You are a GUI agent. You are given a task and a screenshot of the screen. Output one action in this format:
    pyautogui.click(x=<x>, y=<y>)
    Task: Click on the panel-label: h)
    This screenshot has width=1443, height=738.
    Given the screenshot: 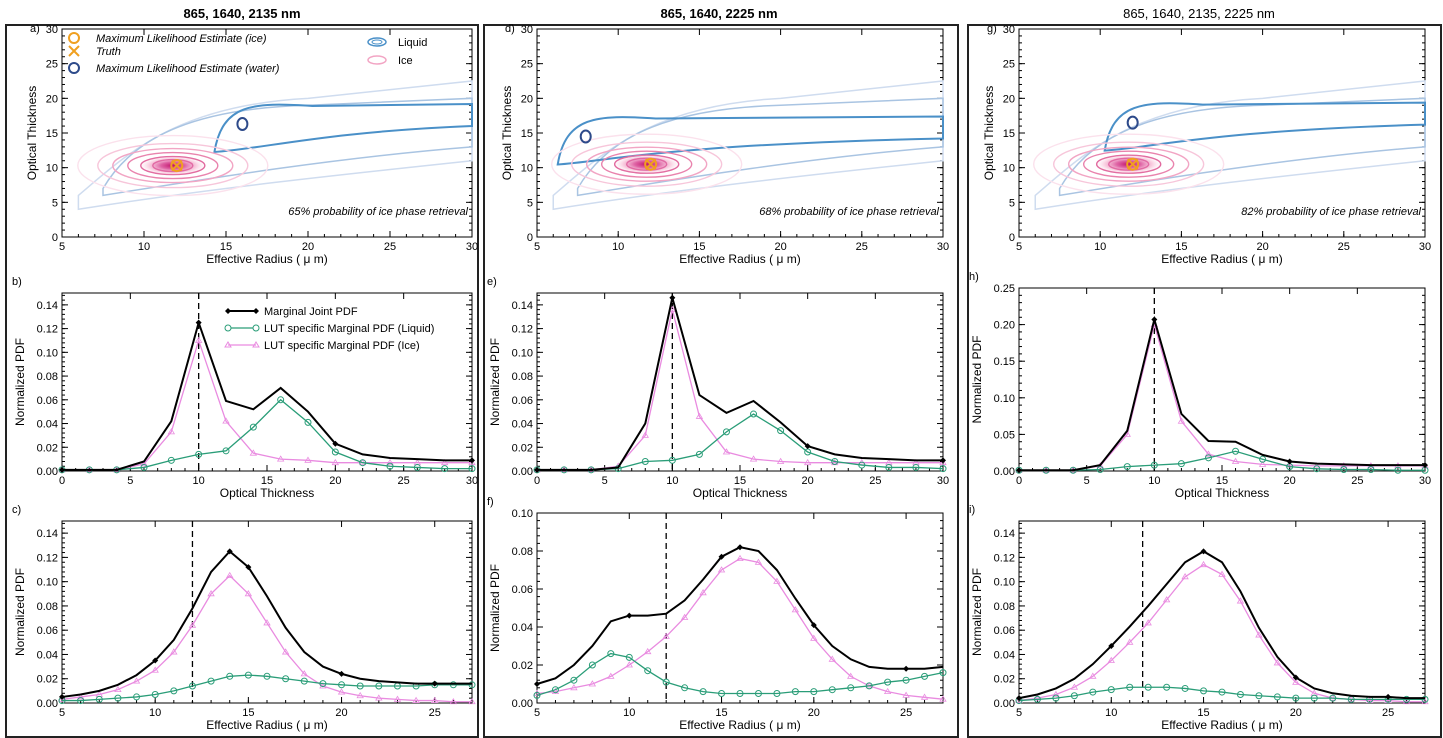 What is the action you would take?
    pyautogui.click(x=974, y=277)
    